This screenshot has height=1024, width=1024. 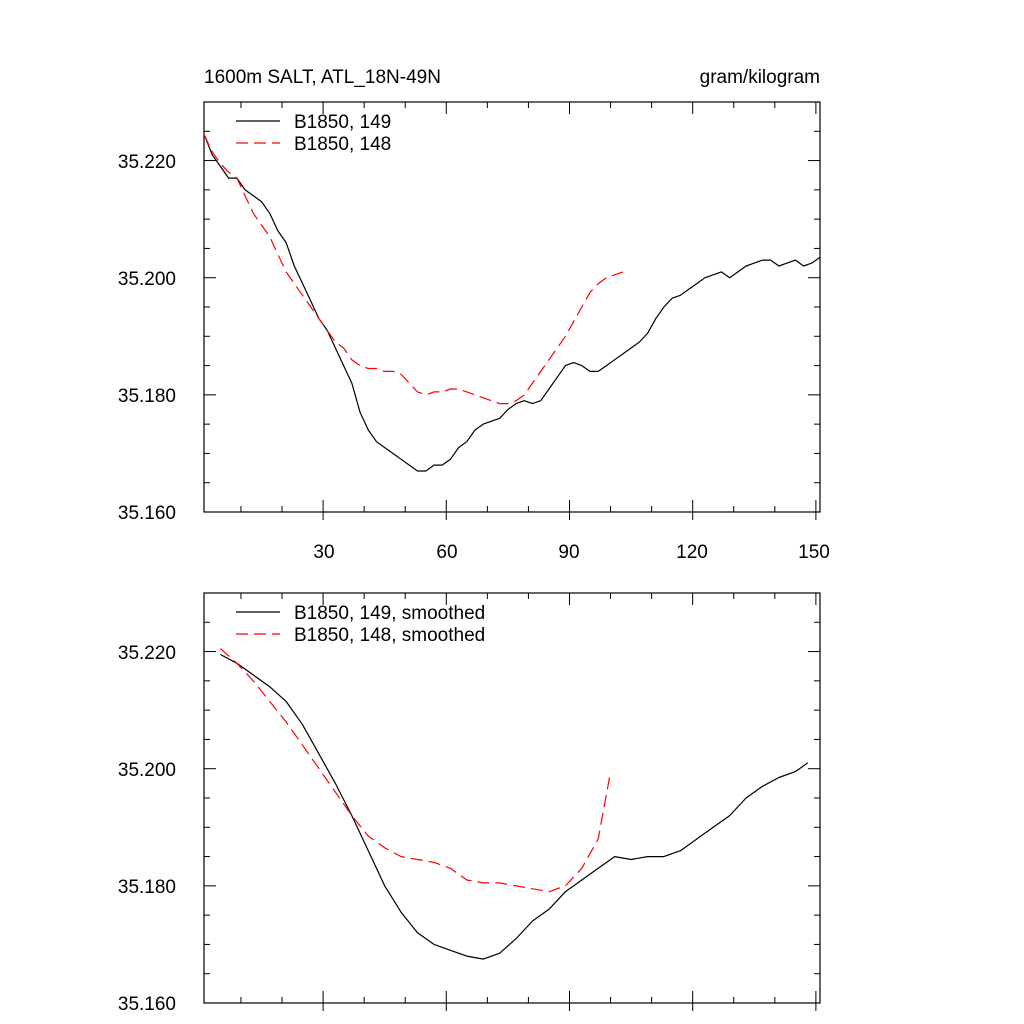 I want to click on legend-label-149: B1850, 149, so click(x=342, y=122).